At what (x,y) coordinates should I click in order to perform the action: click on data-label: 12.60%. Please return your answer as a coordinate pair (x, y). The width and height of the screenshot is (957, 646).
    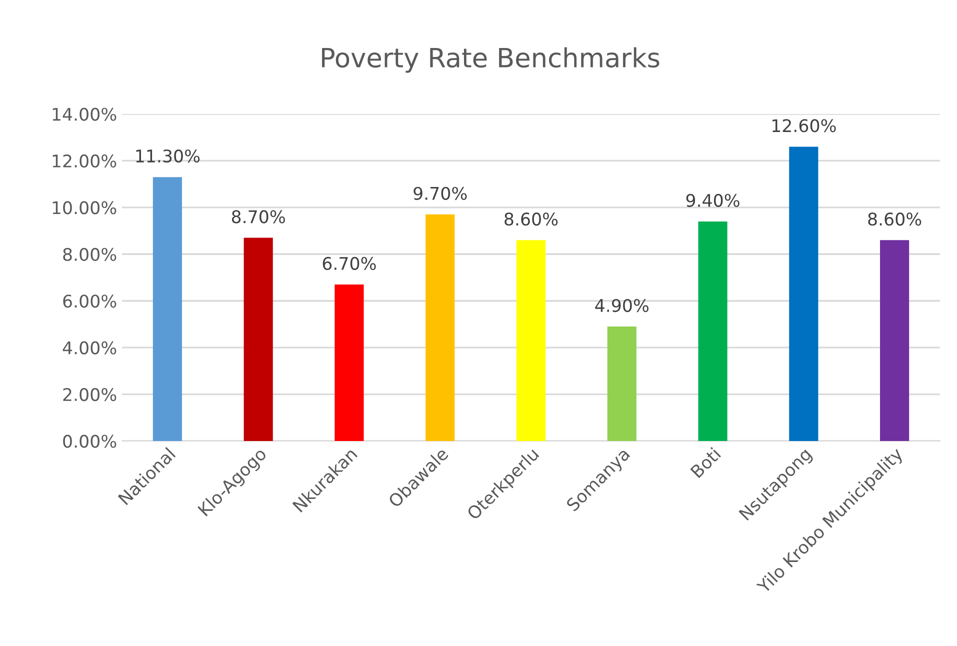
    Looking at the image, I should click on (804, 125).